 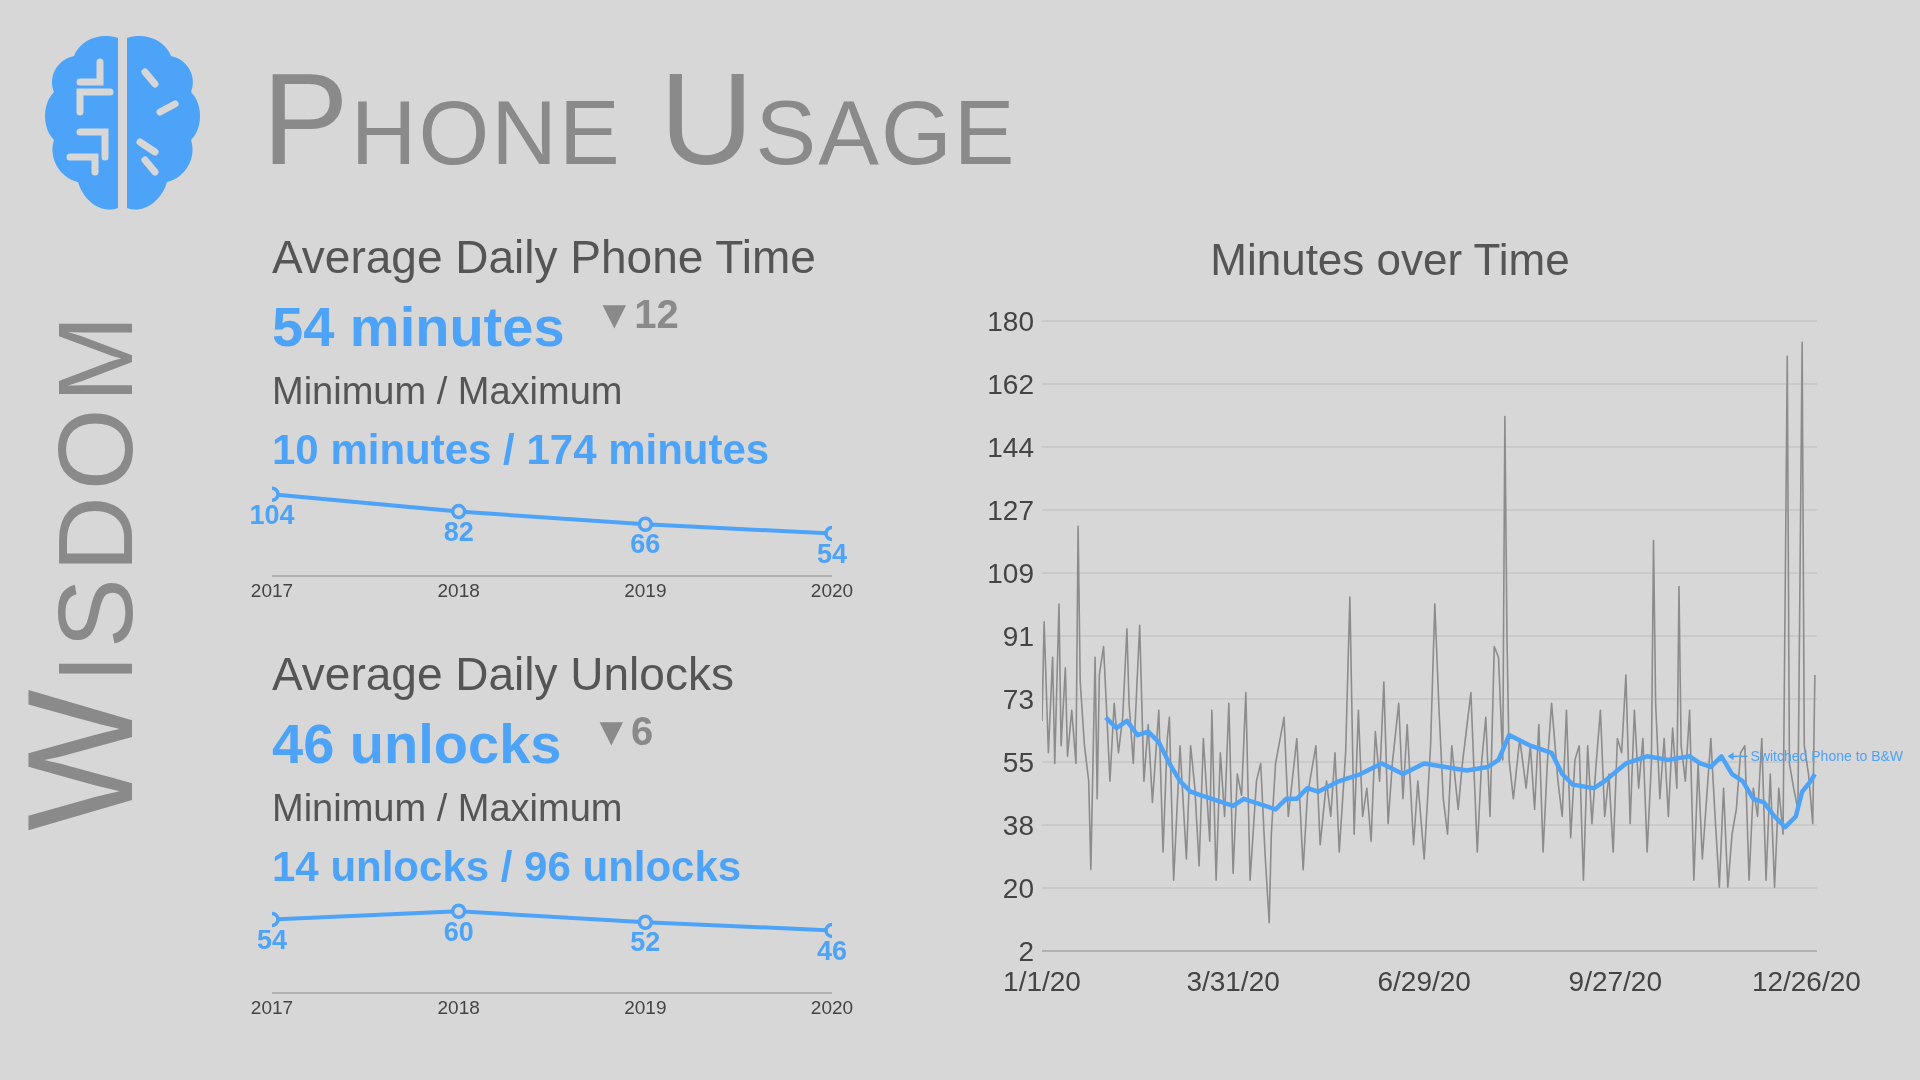 I want to click on data-label: 82, so click(x=458, y=531).